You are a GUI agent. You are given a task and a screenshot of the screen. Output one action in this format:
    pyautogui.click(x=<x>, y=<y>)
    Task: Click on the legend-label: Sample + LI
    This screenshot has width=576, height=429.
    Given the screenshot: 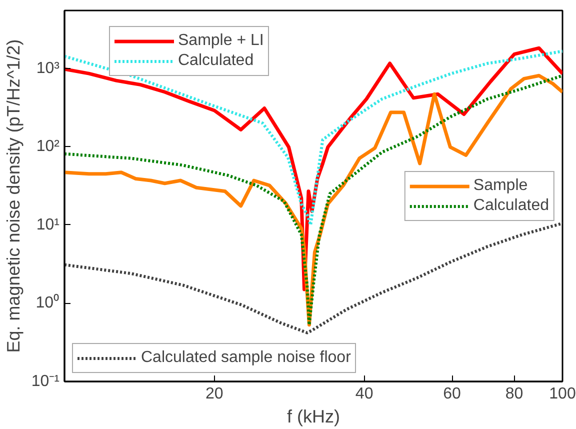 What is the action you would take?
    pyautogui.click(x=221, y=41)
    